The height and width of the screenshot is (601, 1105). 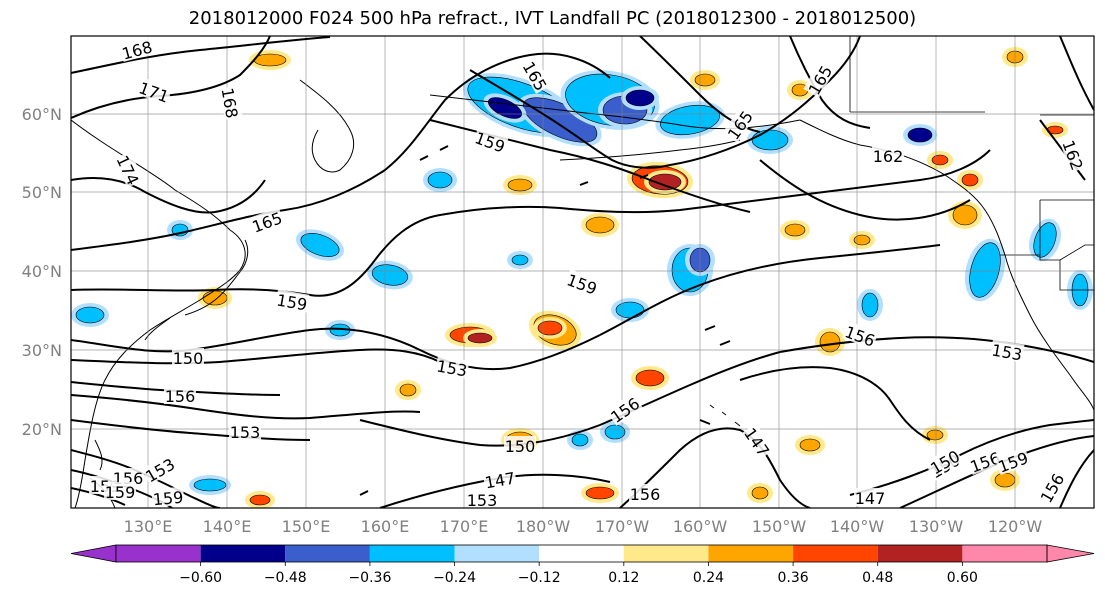 I want to click on colorbar-tick-label: 0.60, so click(x=962, y=578).